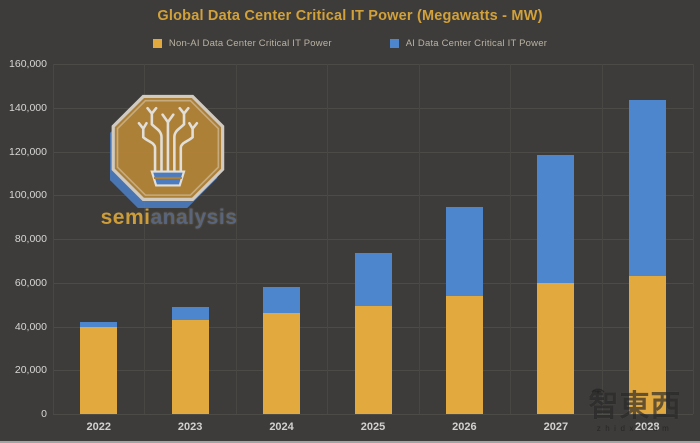  What do you see at coordinates (28, 64) in the screenshot?
I see `y-axis-tick-label: 160,000` at bounding box center [28, 64].